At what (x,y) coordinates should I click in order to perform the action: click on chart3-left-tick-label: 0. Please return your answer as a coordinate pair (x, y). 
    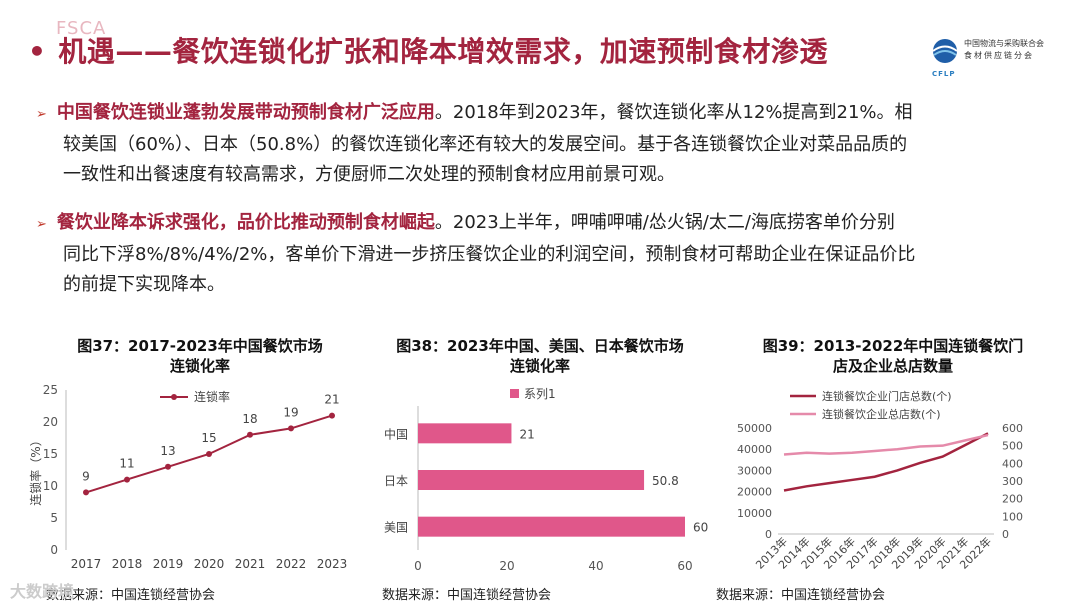
    Looking at the image, I should click on (768, 534).